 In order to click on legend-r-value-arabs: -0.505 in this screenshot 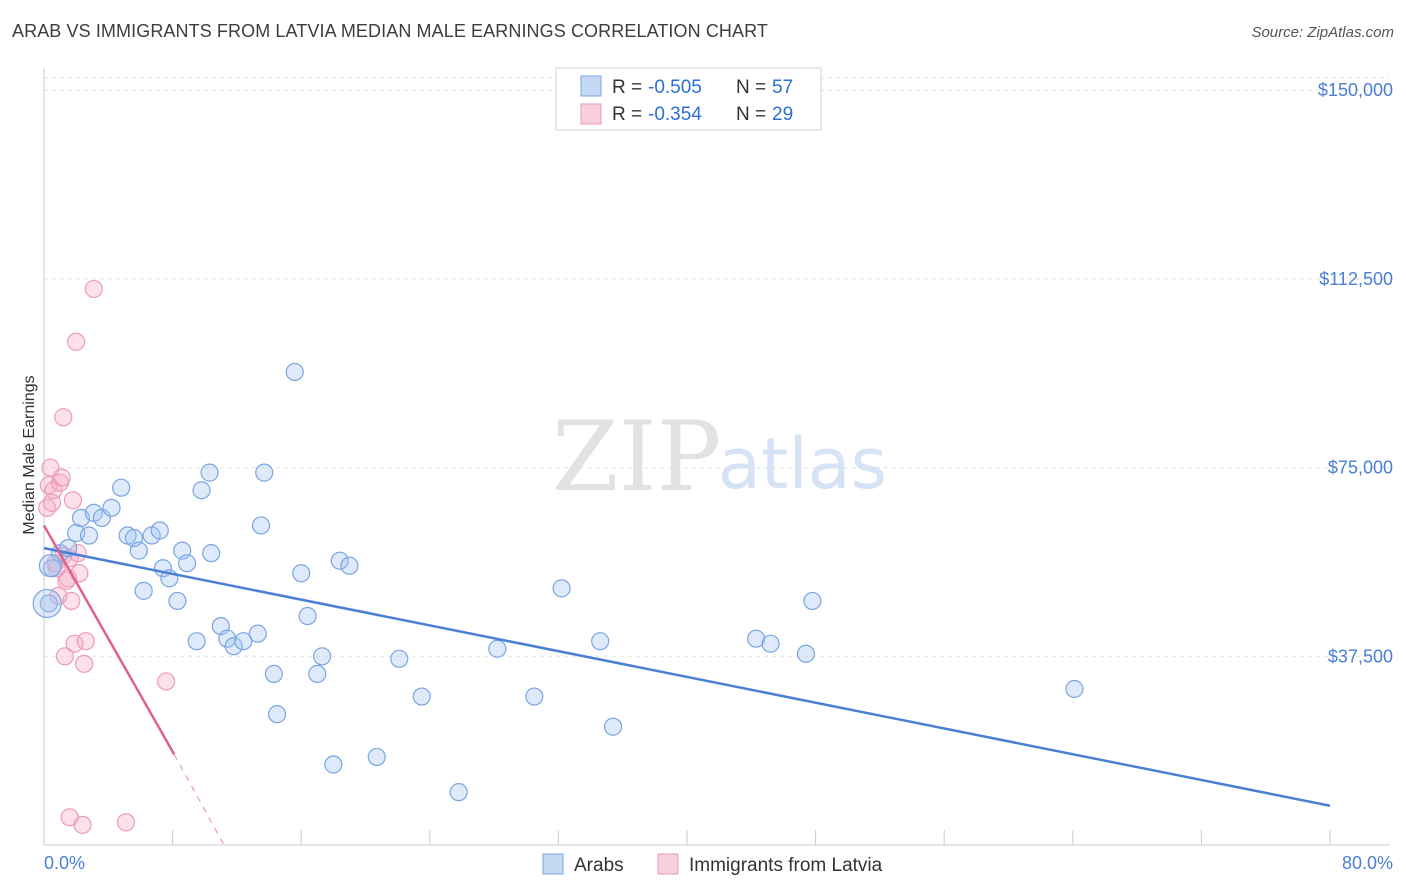, I will do `click(675, 87)`.